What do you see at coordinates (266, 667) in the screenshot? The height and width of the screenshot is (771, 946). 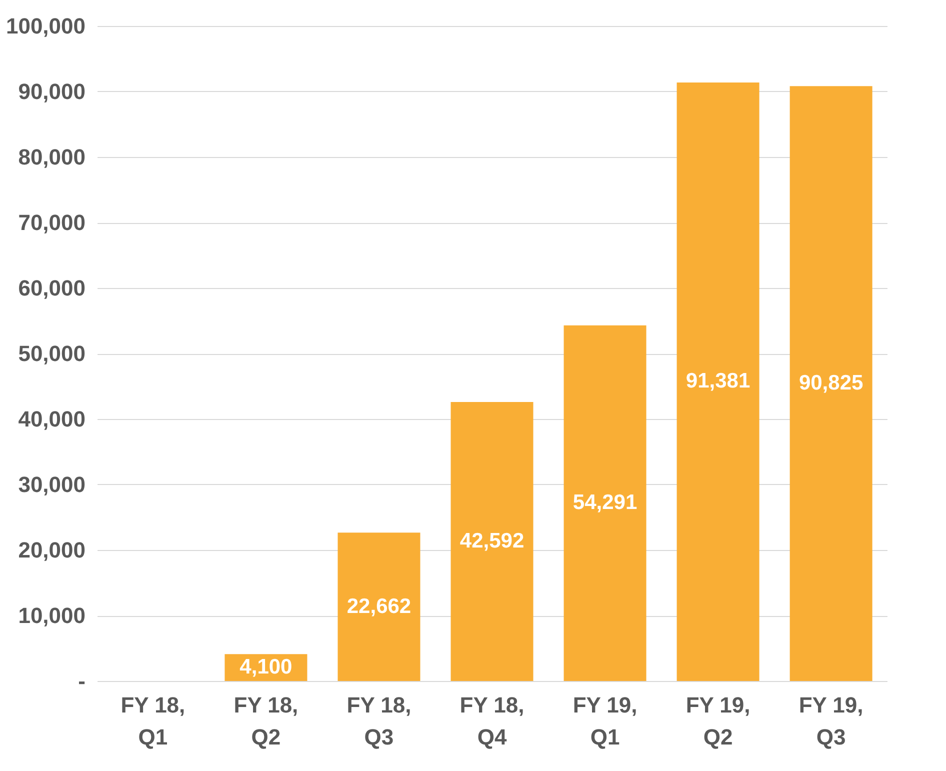 I see `data-label: 4,100` at bounding box center [266, 667].